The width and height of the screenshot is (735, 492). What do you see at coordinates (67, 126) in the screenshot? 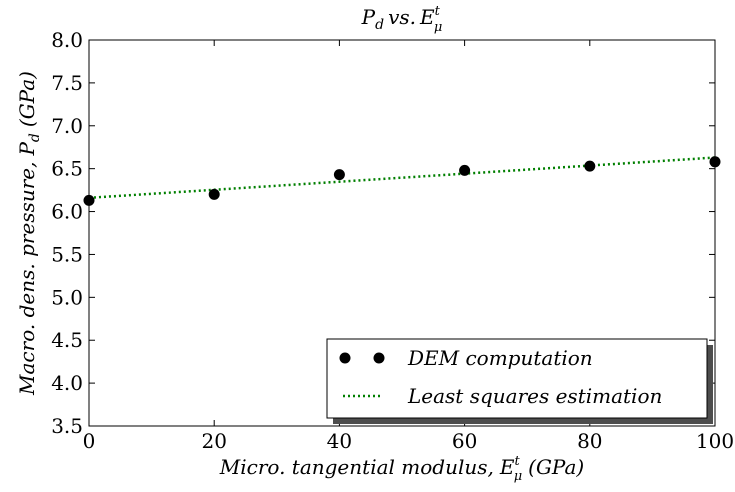
I see `y-tick-label: 7.0` at bounding box center [67, 126].